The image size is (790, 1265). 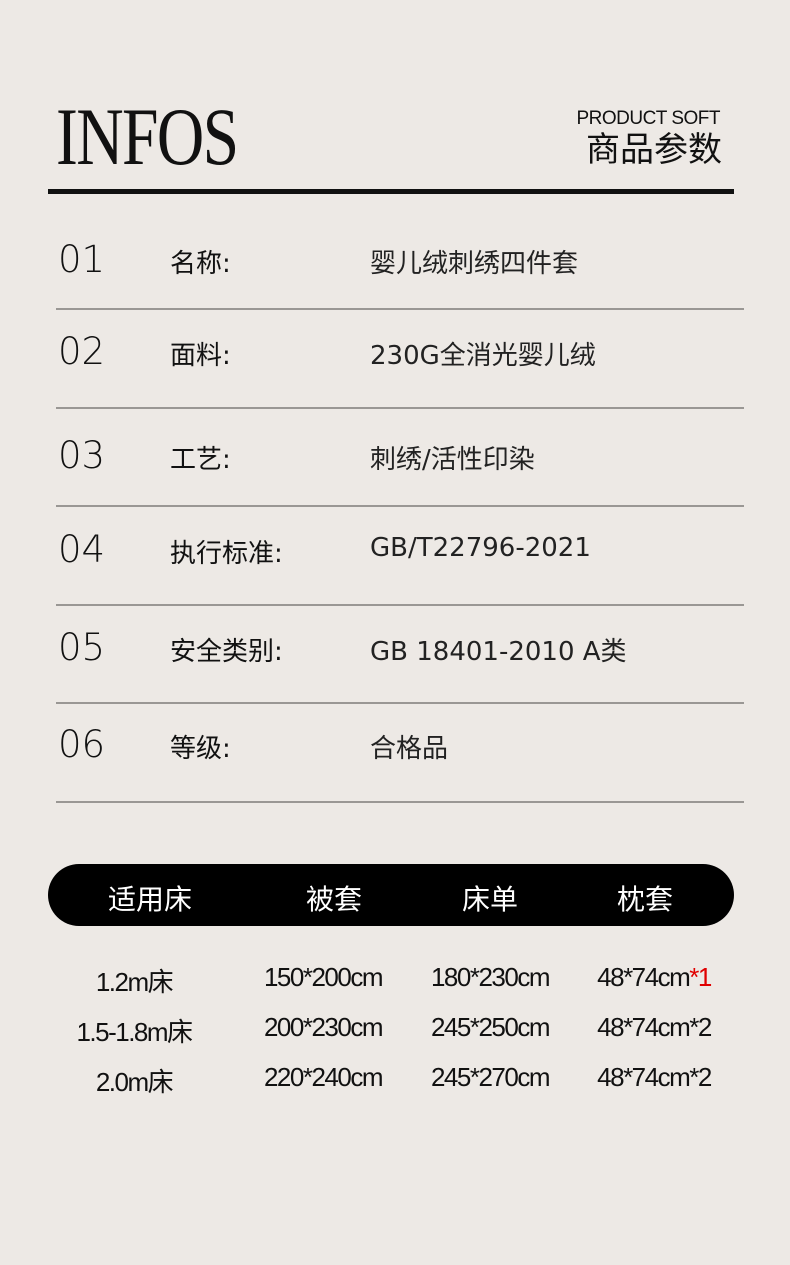 What do you see at coordinates (200, 264) in the screenshot?
I see `spec-label: 名称:` at bounding box center [200, 264].